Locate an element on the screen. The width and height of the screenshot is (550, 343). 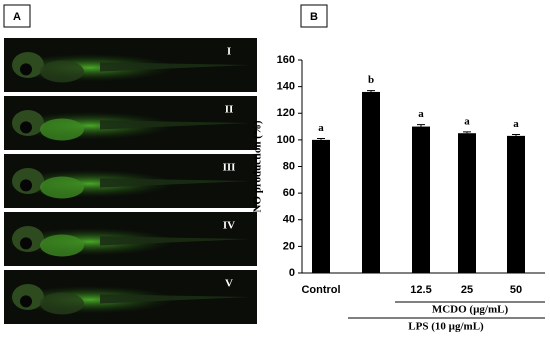
x-tick-label: 50 is located at coordinates (516, 290).